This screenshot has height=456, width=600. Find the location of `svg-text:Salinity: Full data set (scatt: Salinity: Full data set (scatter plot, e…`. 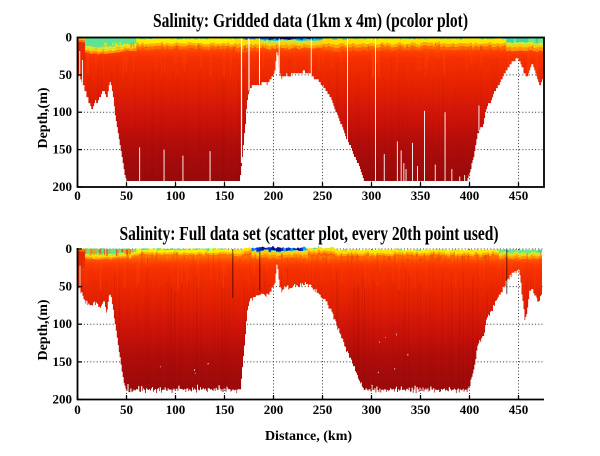

svg-text:Salinity: Full data set (scatt: Salinity: Full data set (scatter plot, e… is located at coordinates (309, 234).